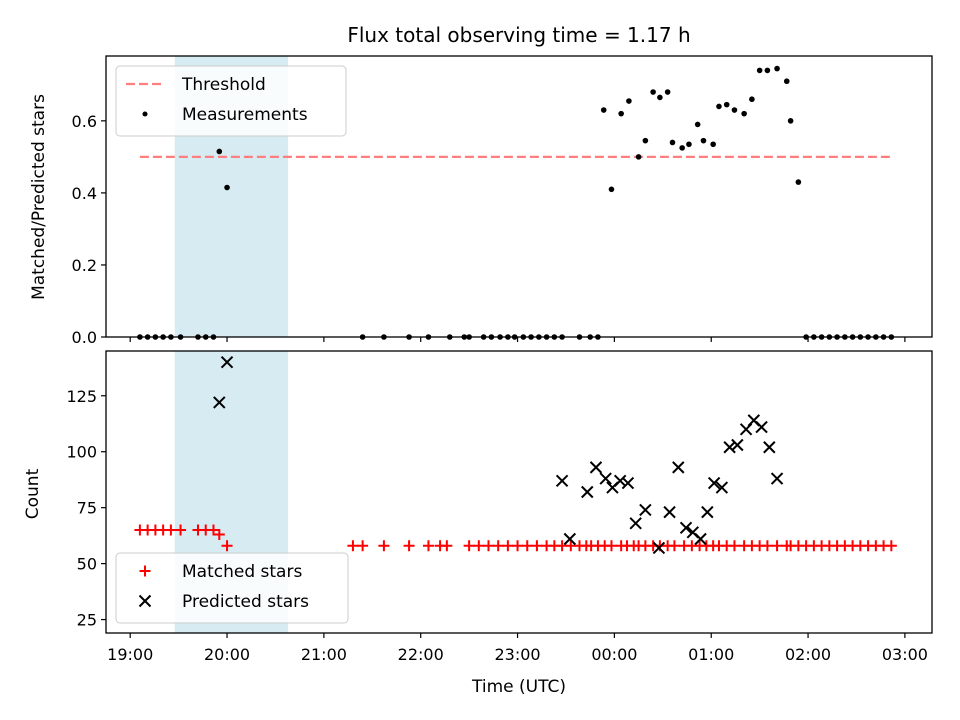 This screenshot has height=720, width=960. I want to click on top-panel-y-ticks: 0.0 0.2 0.4 0.6, so click(89, 229).